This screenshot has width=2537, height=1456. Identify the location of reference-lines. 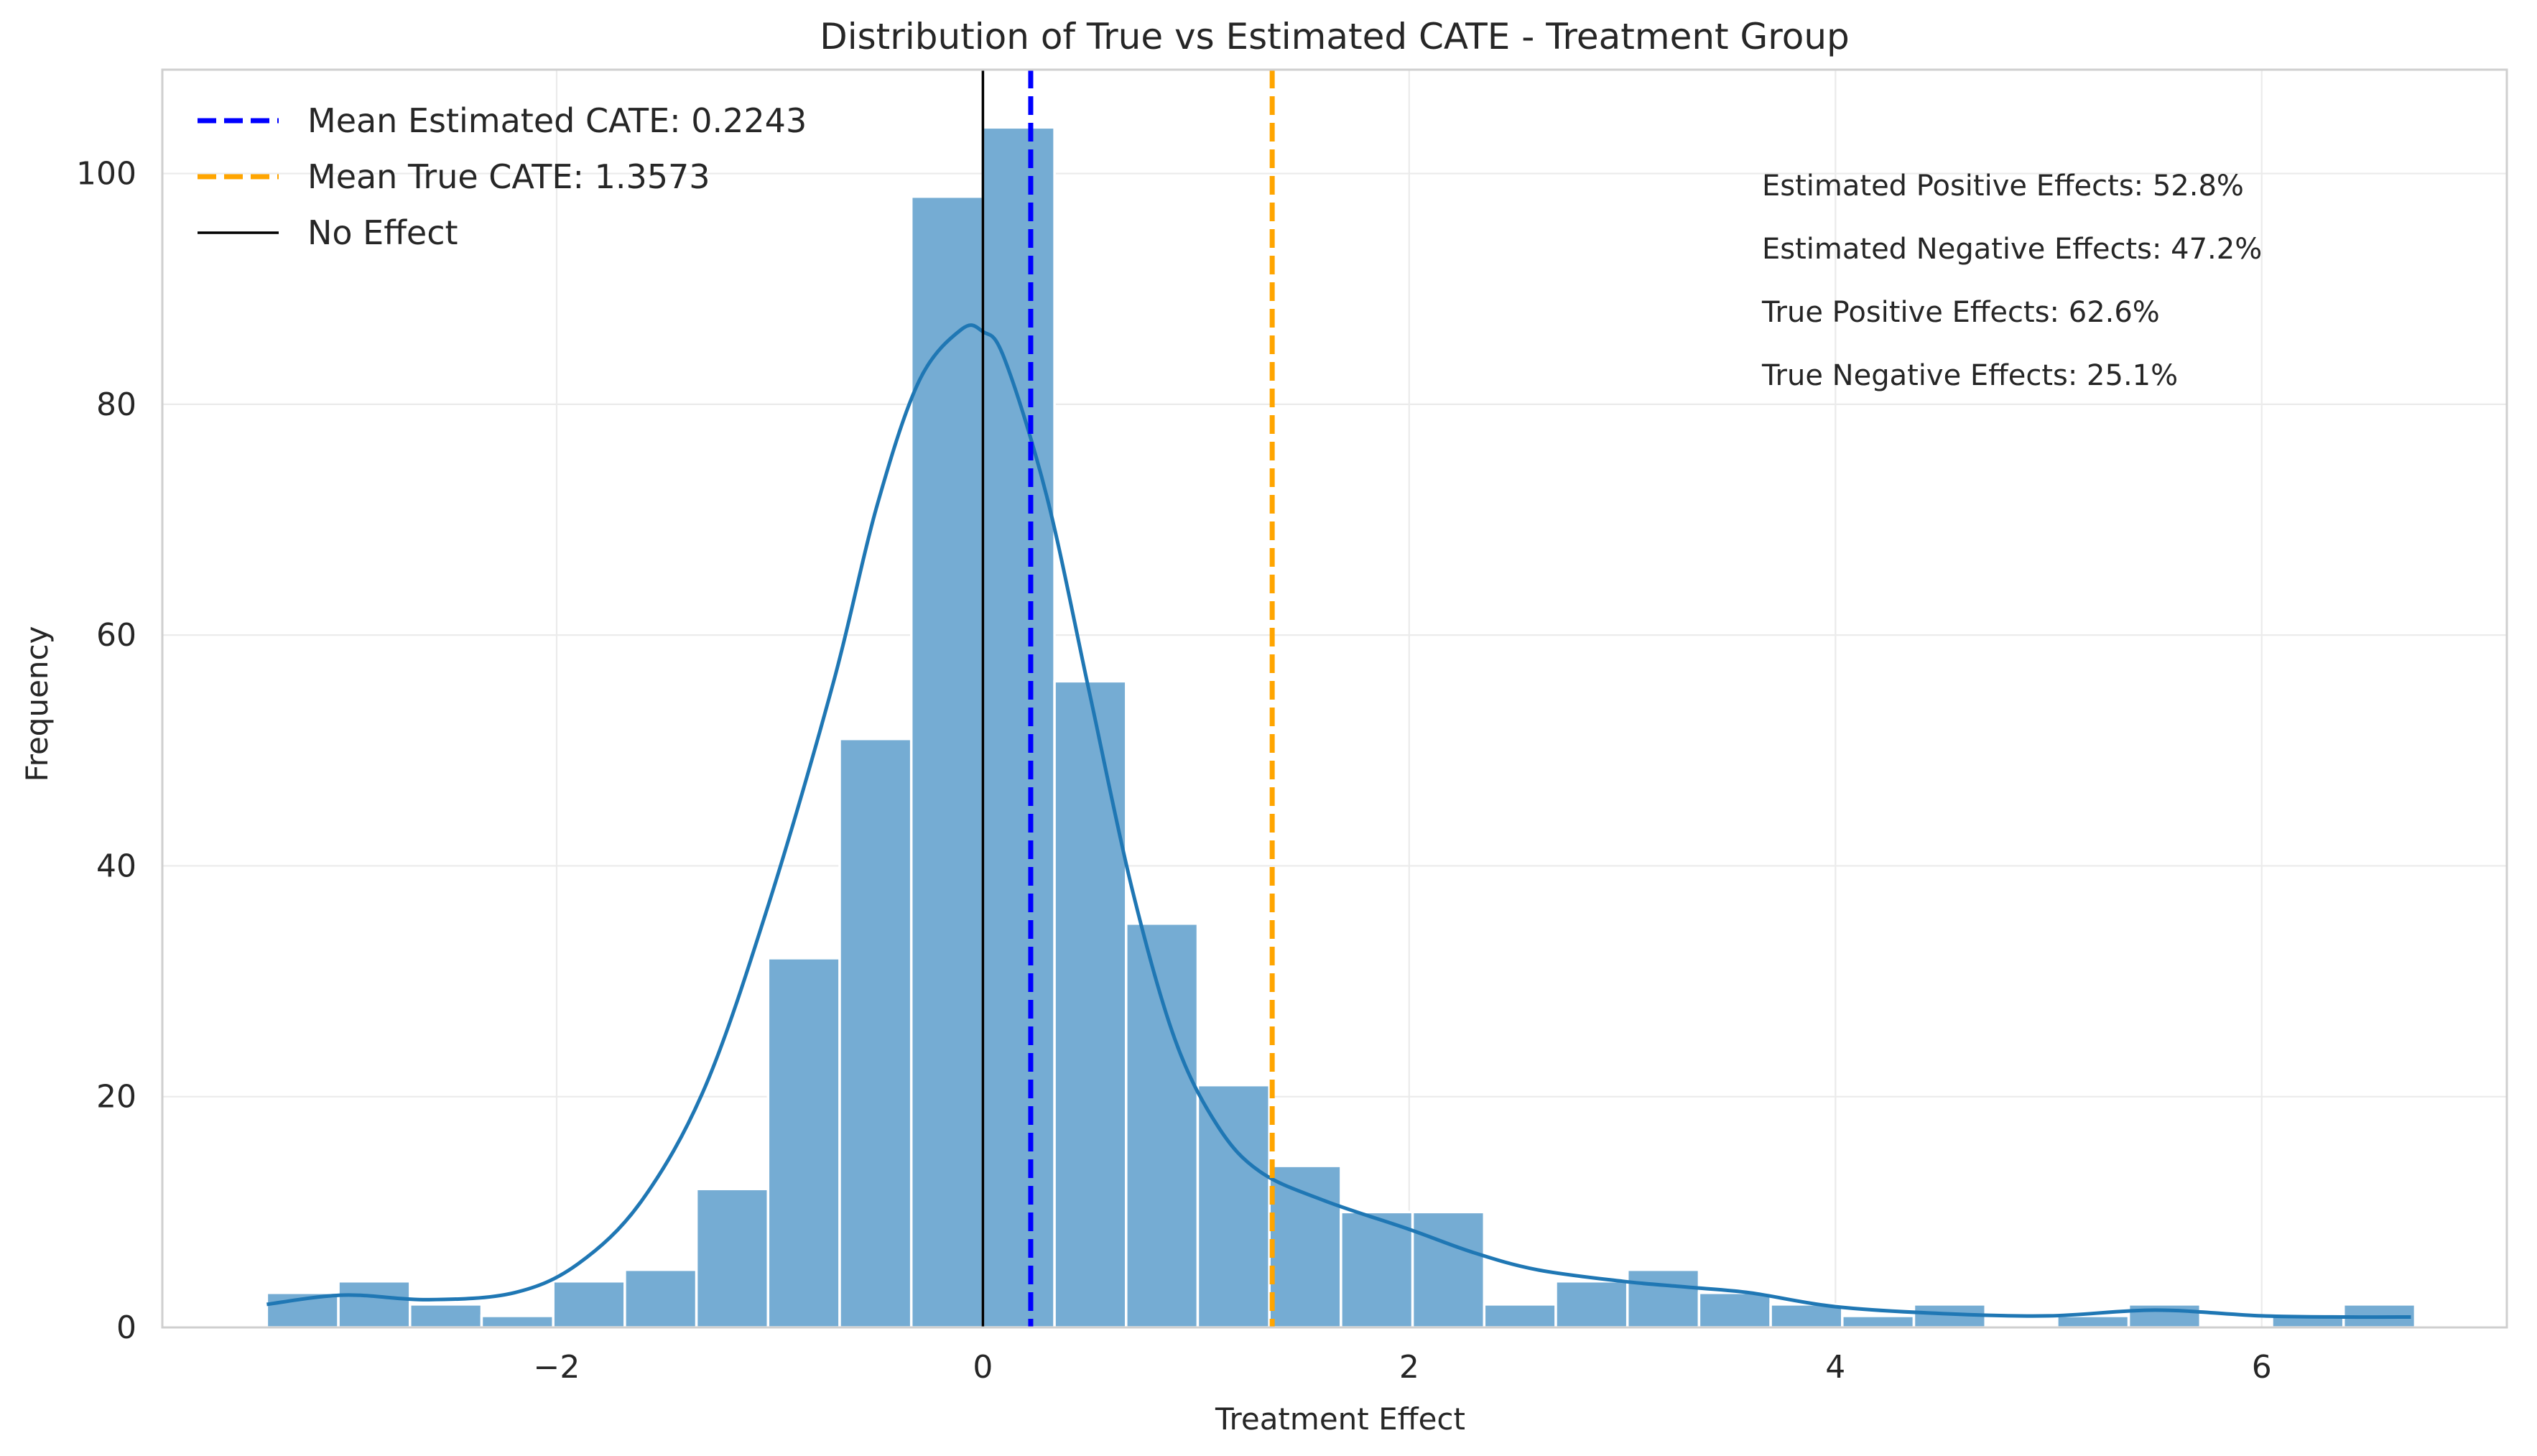
(1128, 698).